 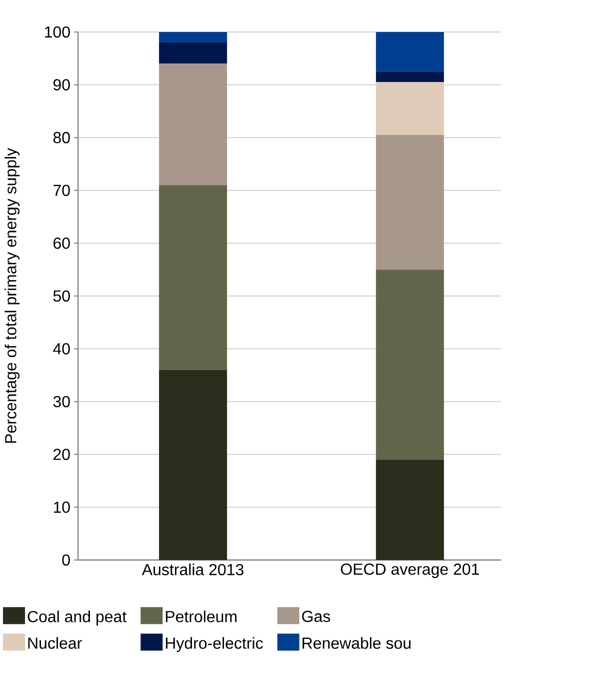 I want to click on y-axis-title: Percentage of total primary energy supply, so click(x=12, y=295).